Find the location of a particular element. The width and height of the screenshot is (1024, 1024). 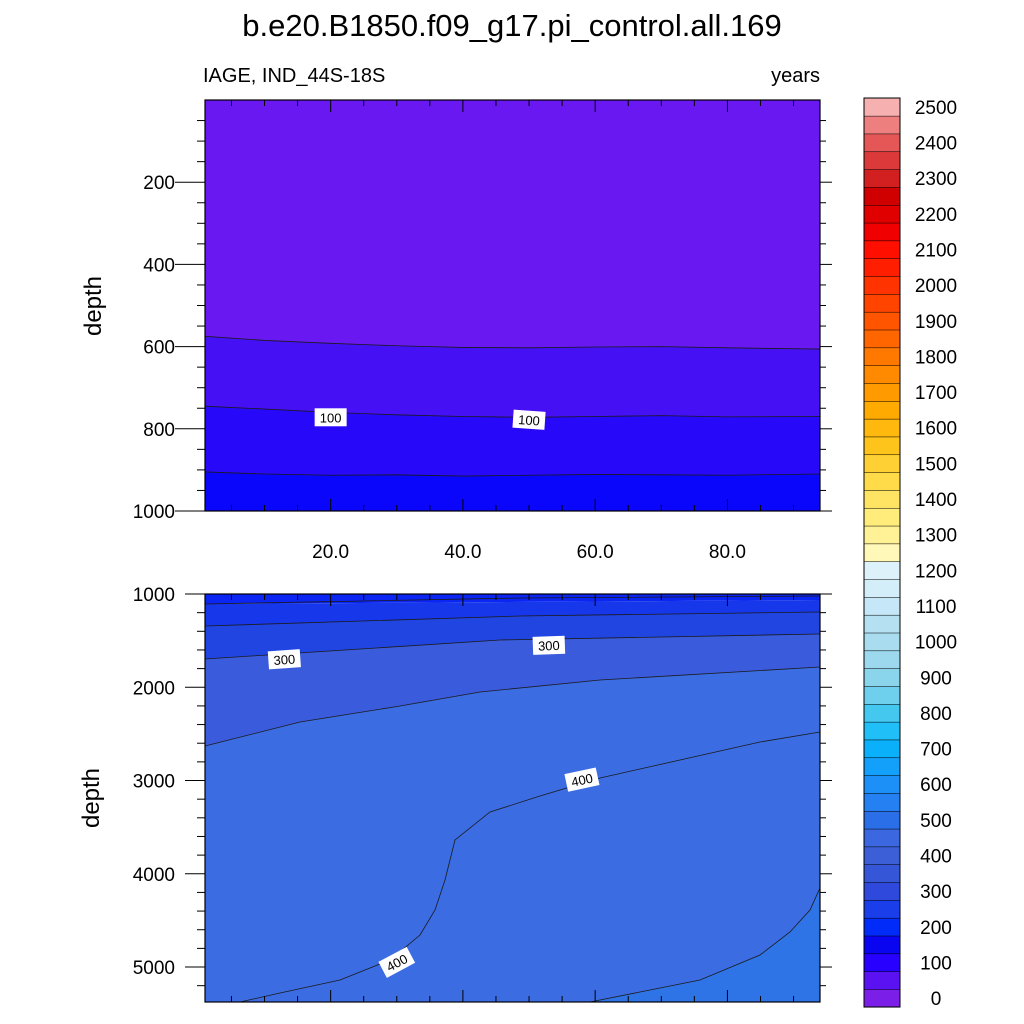

units-subtitle: years is located at coordinates (795, 76).